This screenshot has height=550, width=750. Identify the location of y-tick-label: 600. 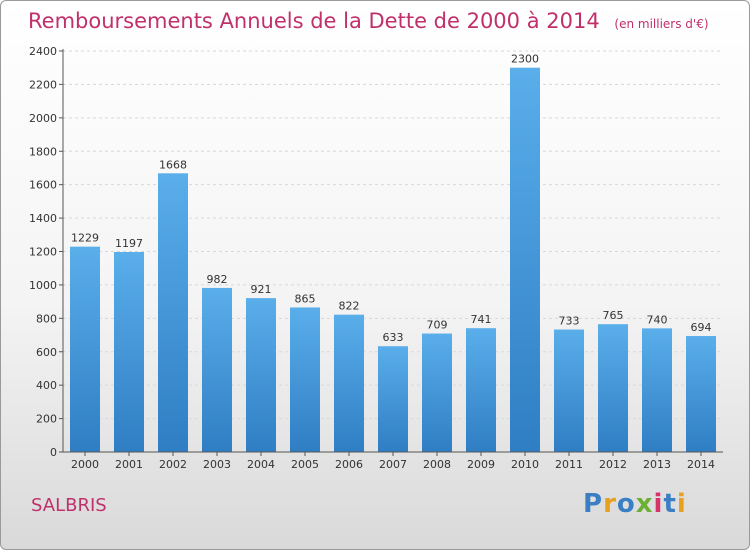
(46, 352).